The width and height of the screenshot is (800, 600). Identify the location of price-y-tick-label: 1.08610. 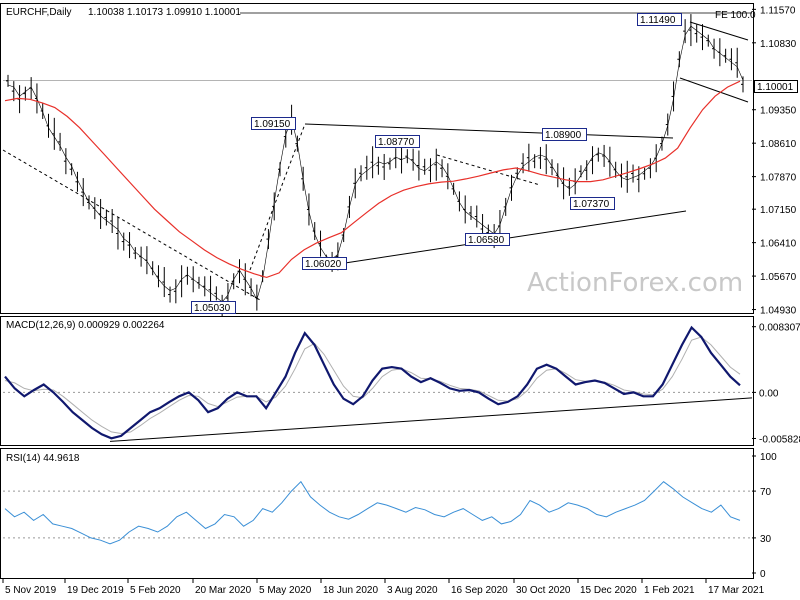
(778, 144).